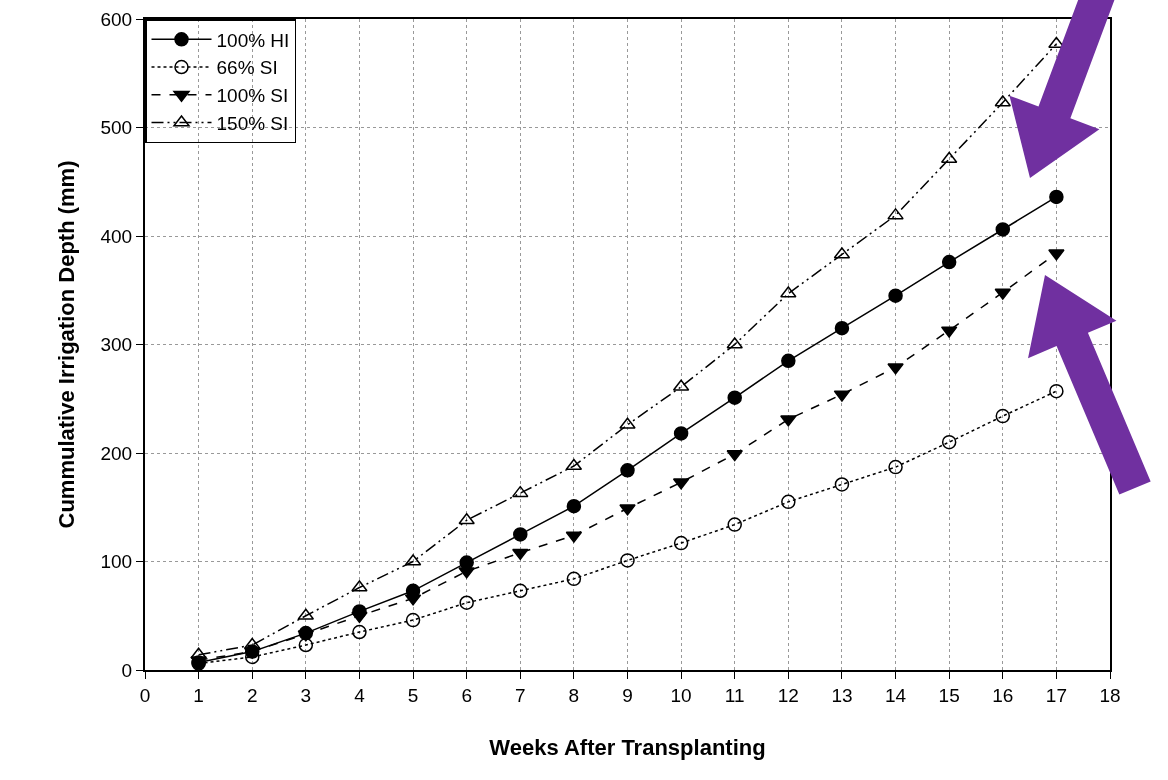  Describe the element at coordinates (1056, 695) in the screenshot. I see `x-tick-label: 17` at that location.